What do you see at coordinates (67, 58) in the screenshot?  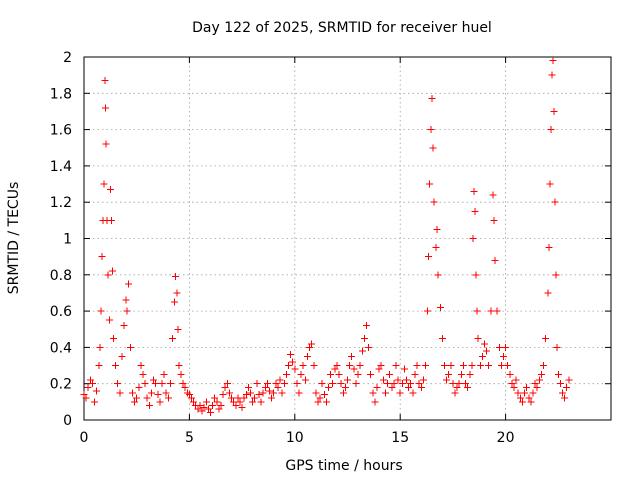 I see `y-tick-label-10: 2` at bounding box center [67, 58].